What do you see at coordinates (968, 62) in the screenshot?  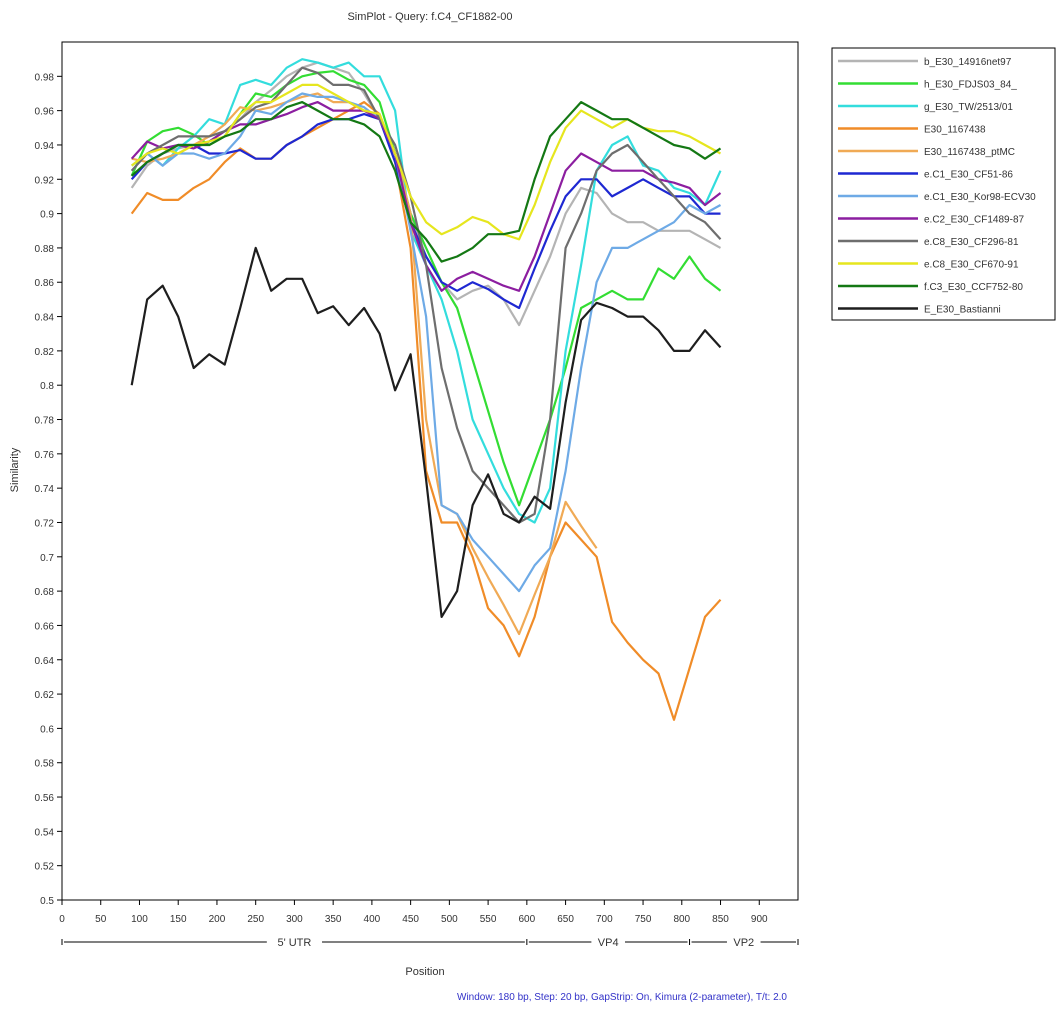 I see `legend-entry-label: b_E30_14916net97` at bounding box center [968, 62].